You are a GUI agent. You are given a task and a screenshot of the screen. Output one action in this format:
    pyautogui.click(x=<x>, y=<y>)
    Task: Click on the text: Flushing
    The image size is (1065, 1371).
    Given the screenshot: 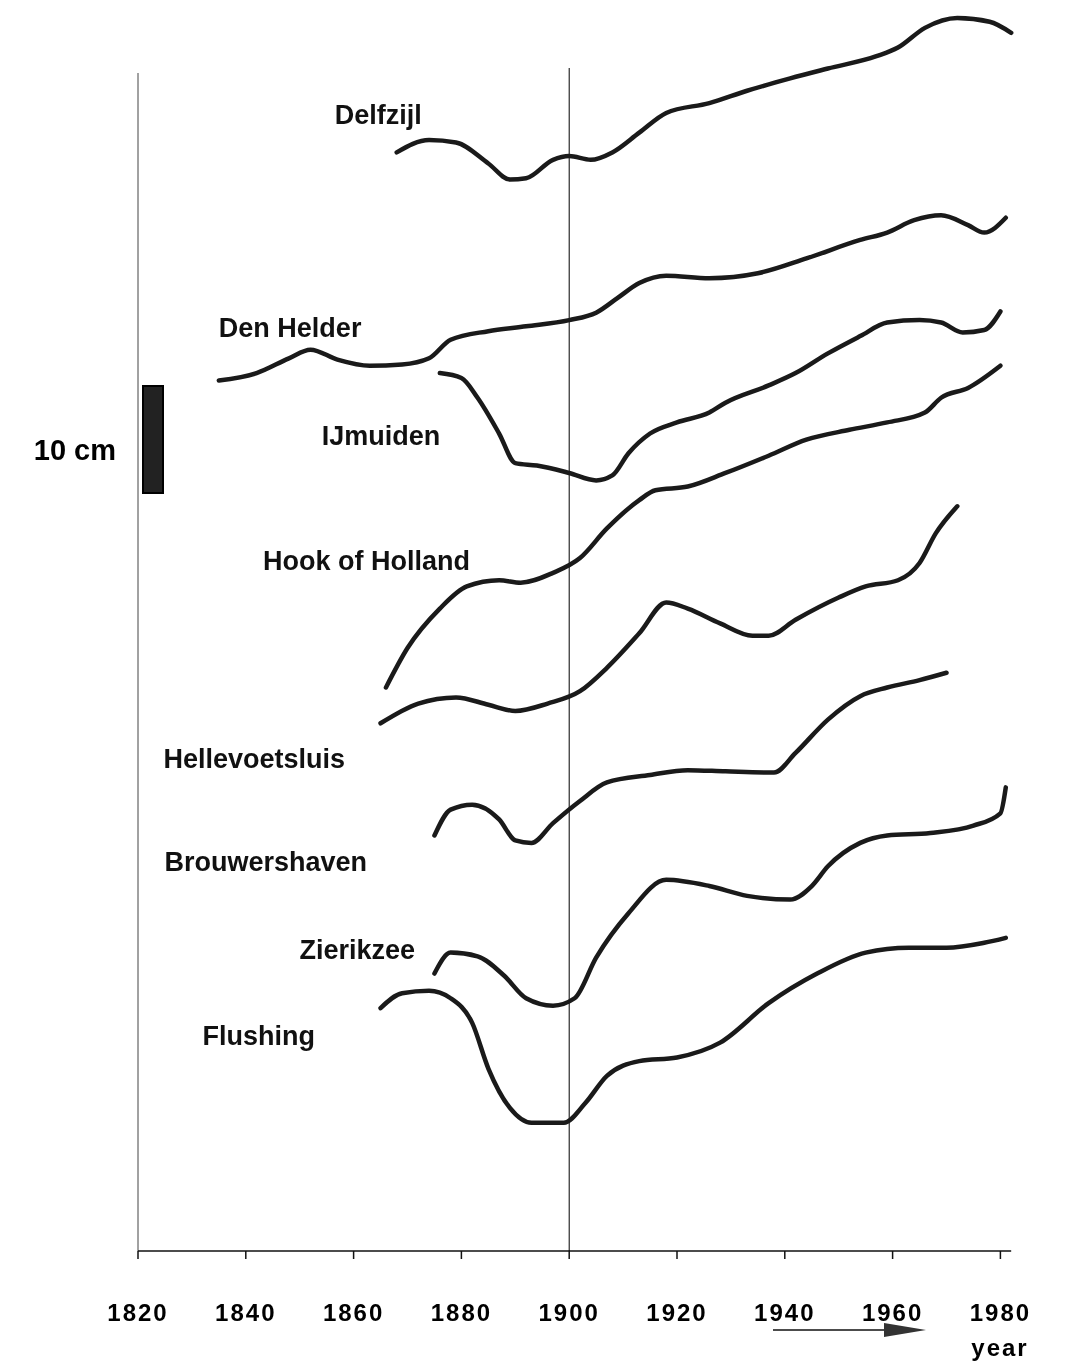 What is the action you would take?
    pyautogui.click(x=259, y=1036)
    